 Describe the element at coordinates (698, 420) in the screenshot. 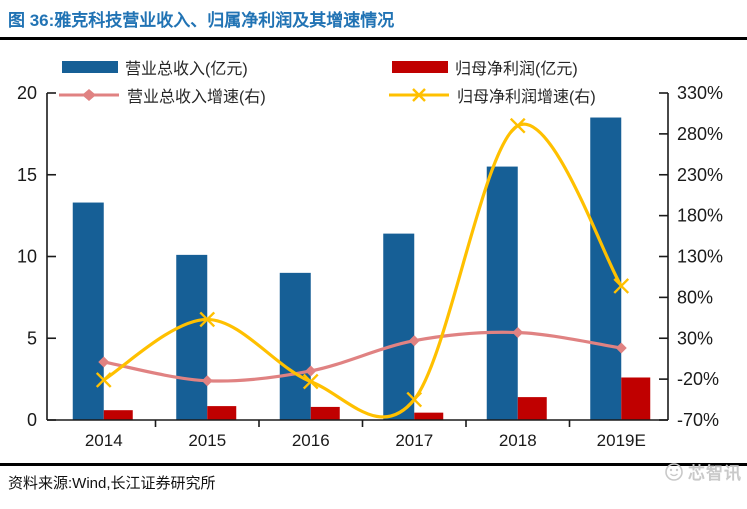

I see `right-axis-tick-label: -70%` at that location.